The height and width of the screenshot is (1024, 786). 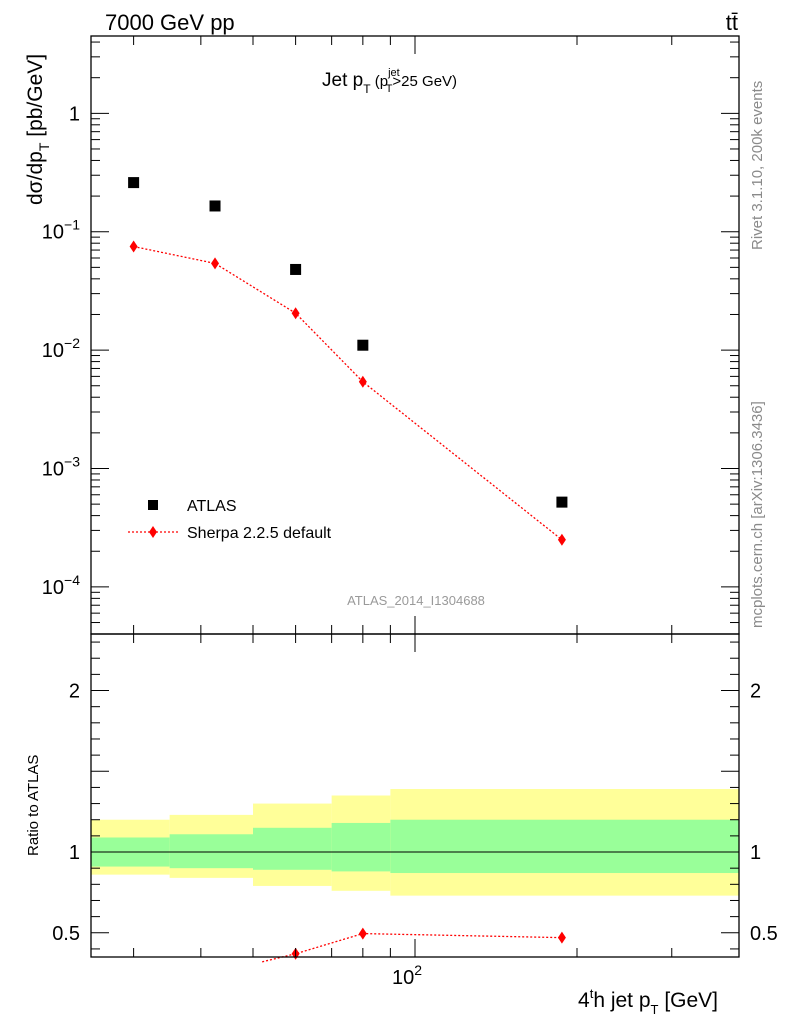 I want to click on ratio-y-tick-label-right: 2, so click(x=755, y=692).